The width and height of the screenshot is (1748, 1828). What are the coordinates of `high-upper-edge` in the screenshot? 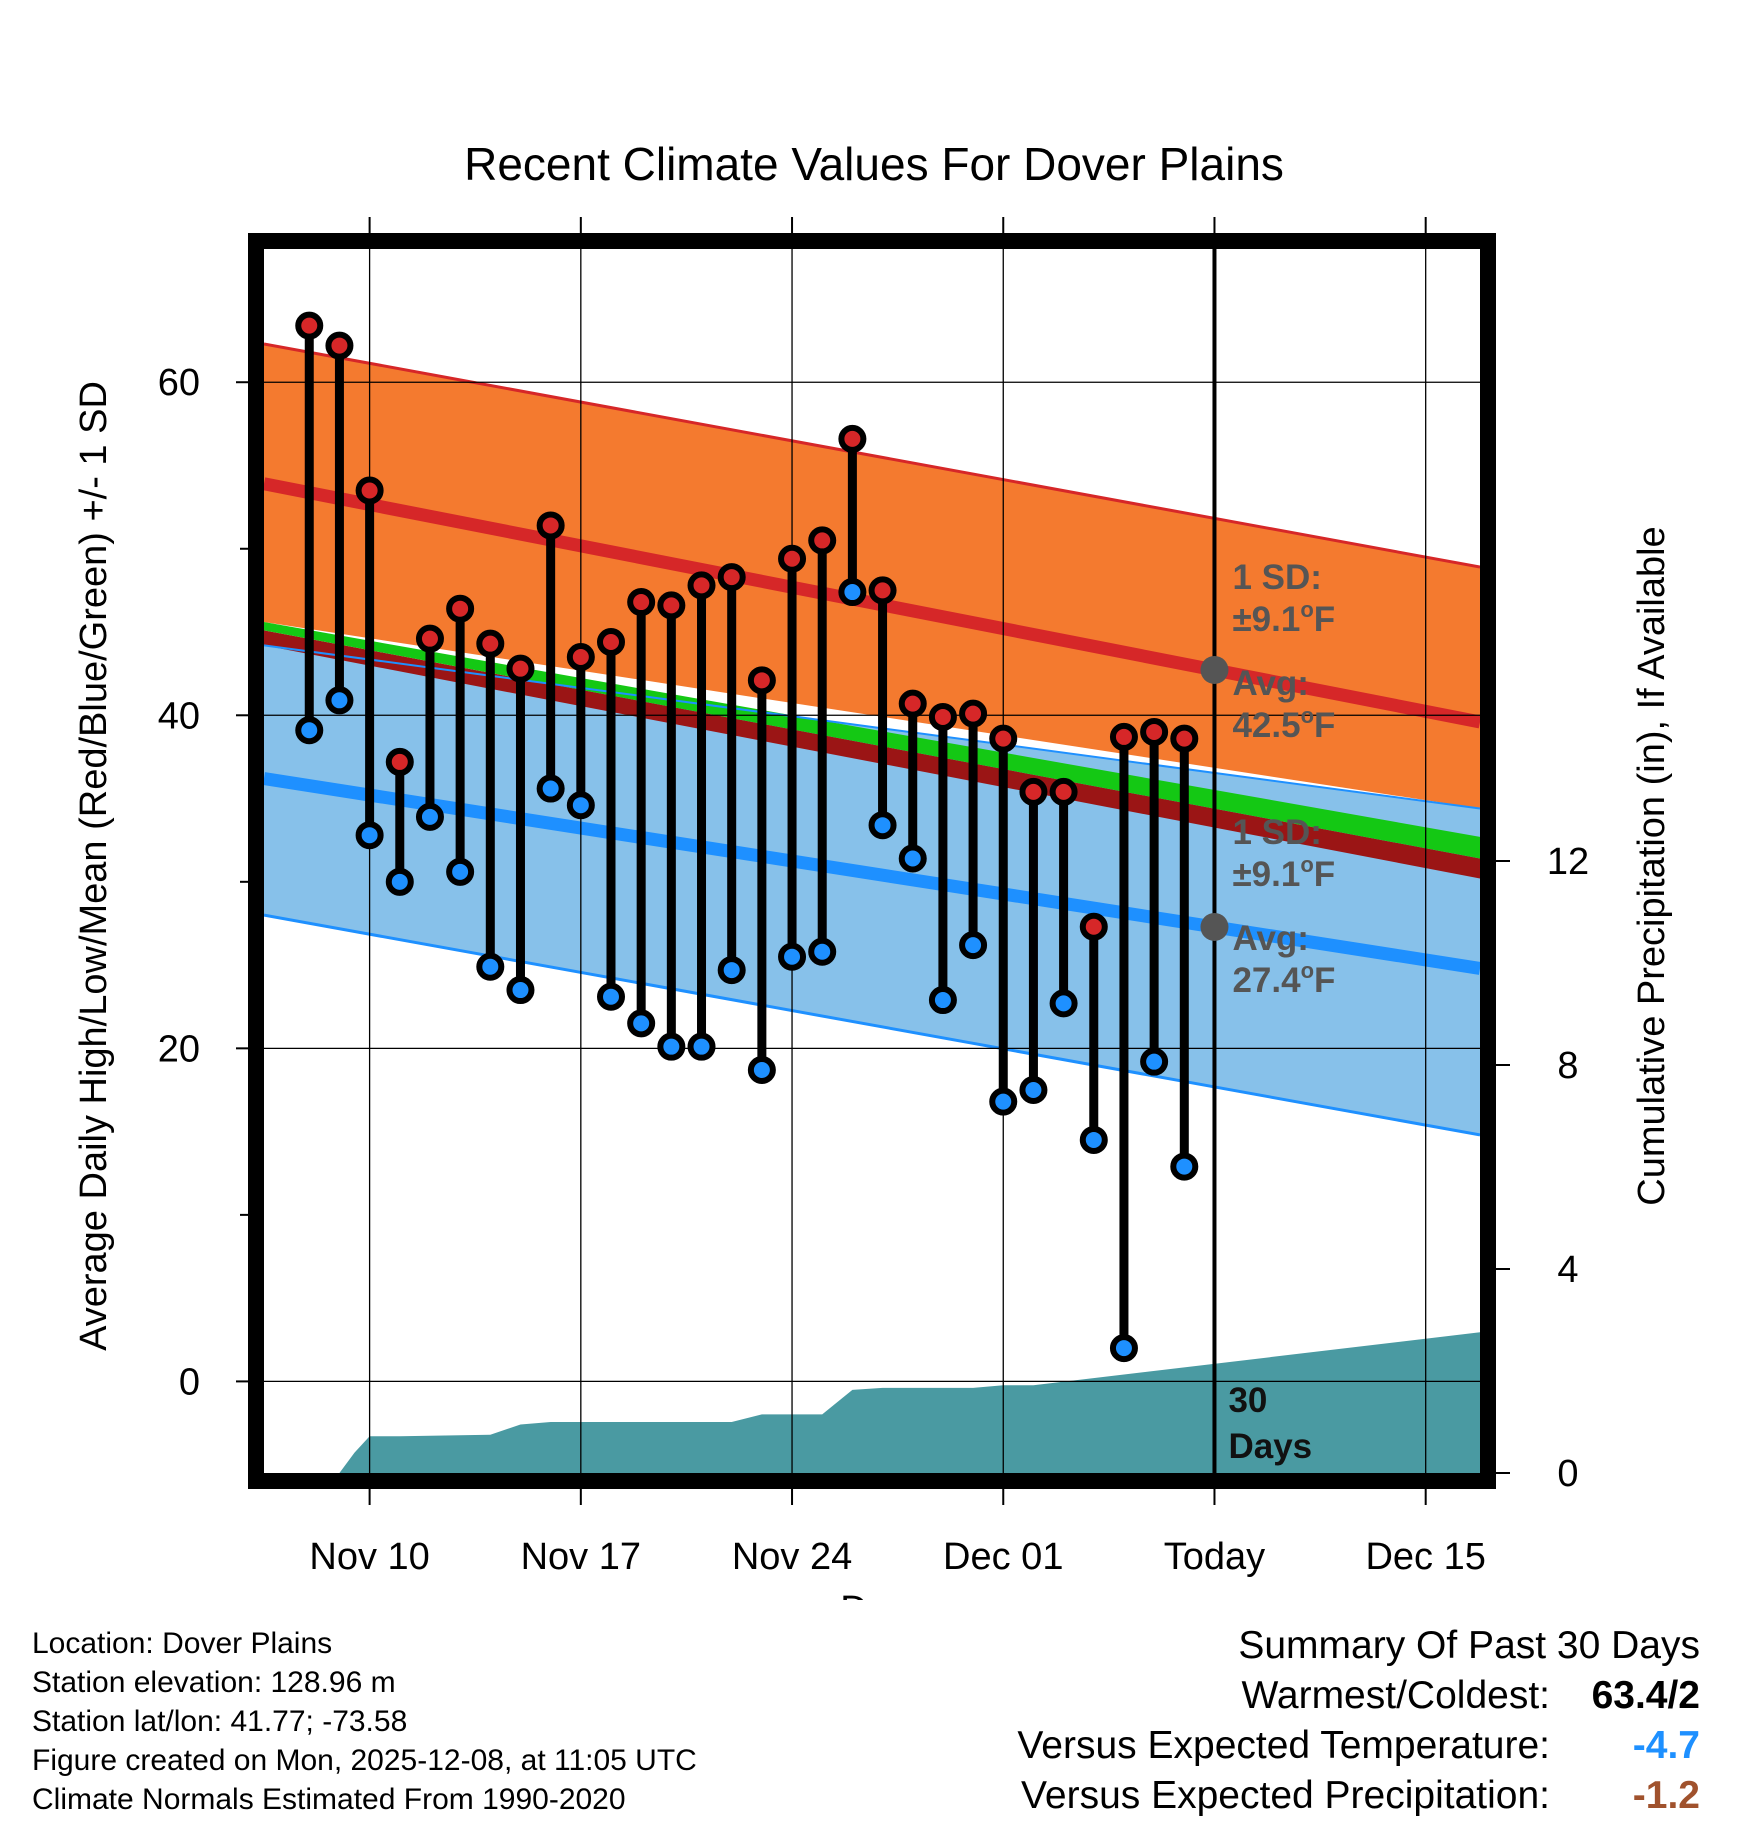 It's located at (872, 455).